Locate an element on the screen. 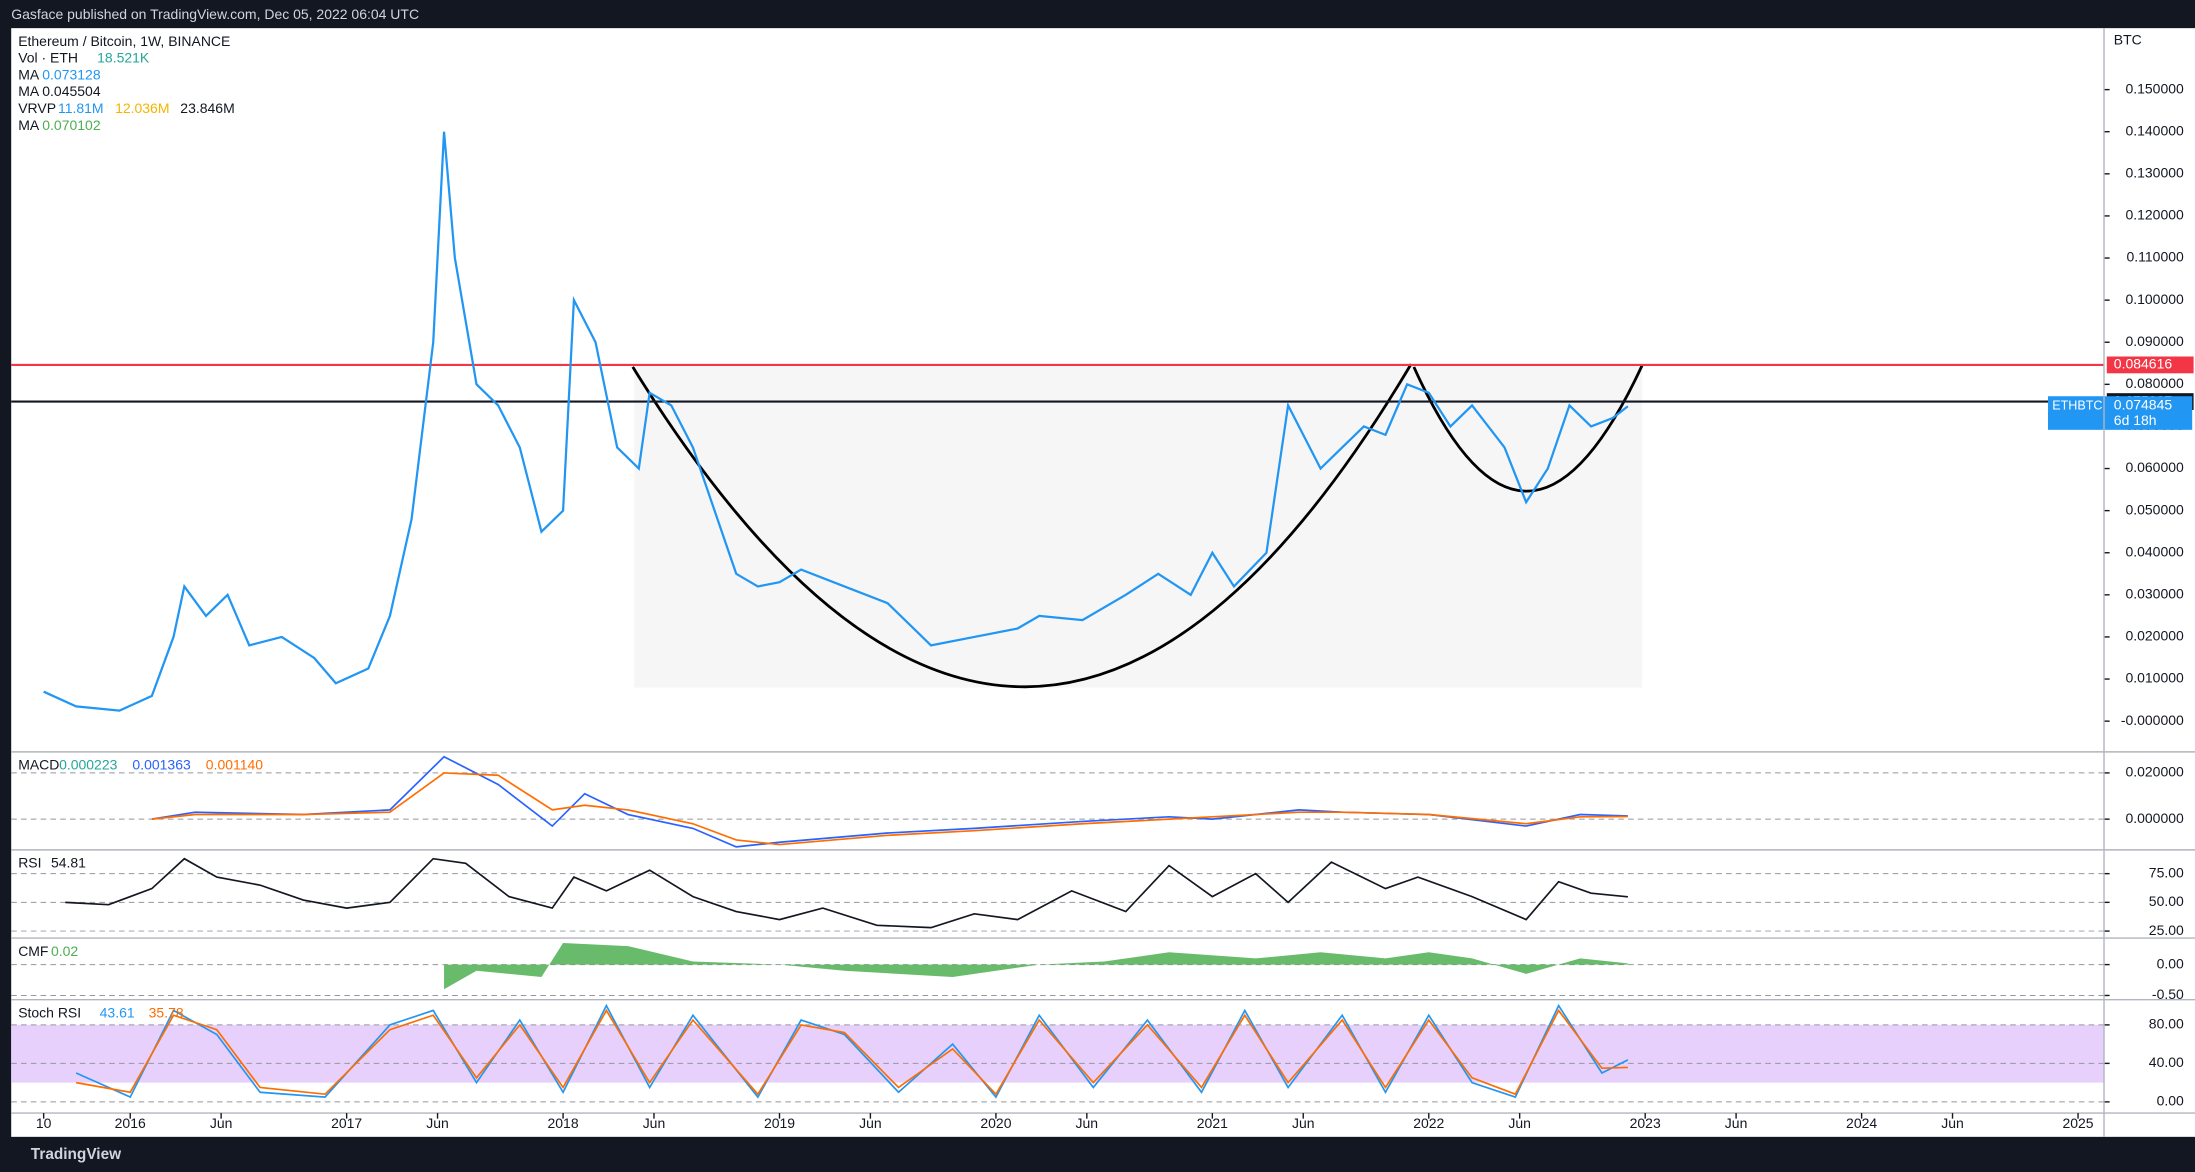 This screenshot has width=2195, height=1172. x-tick-label: 2016 is located at coordinates (130, 1123).